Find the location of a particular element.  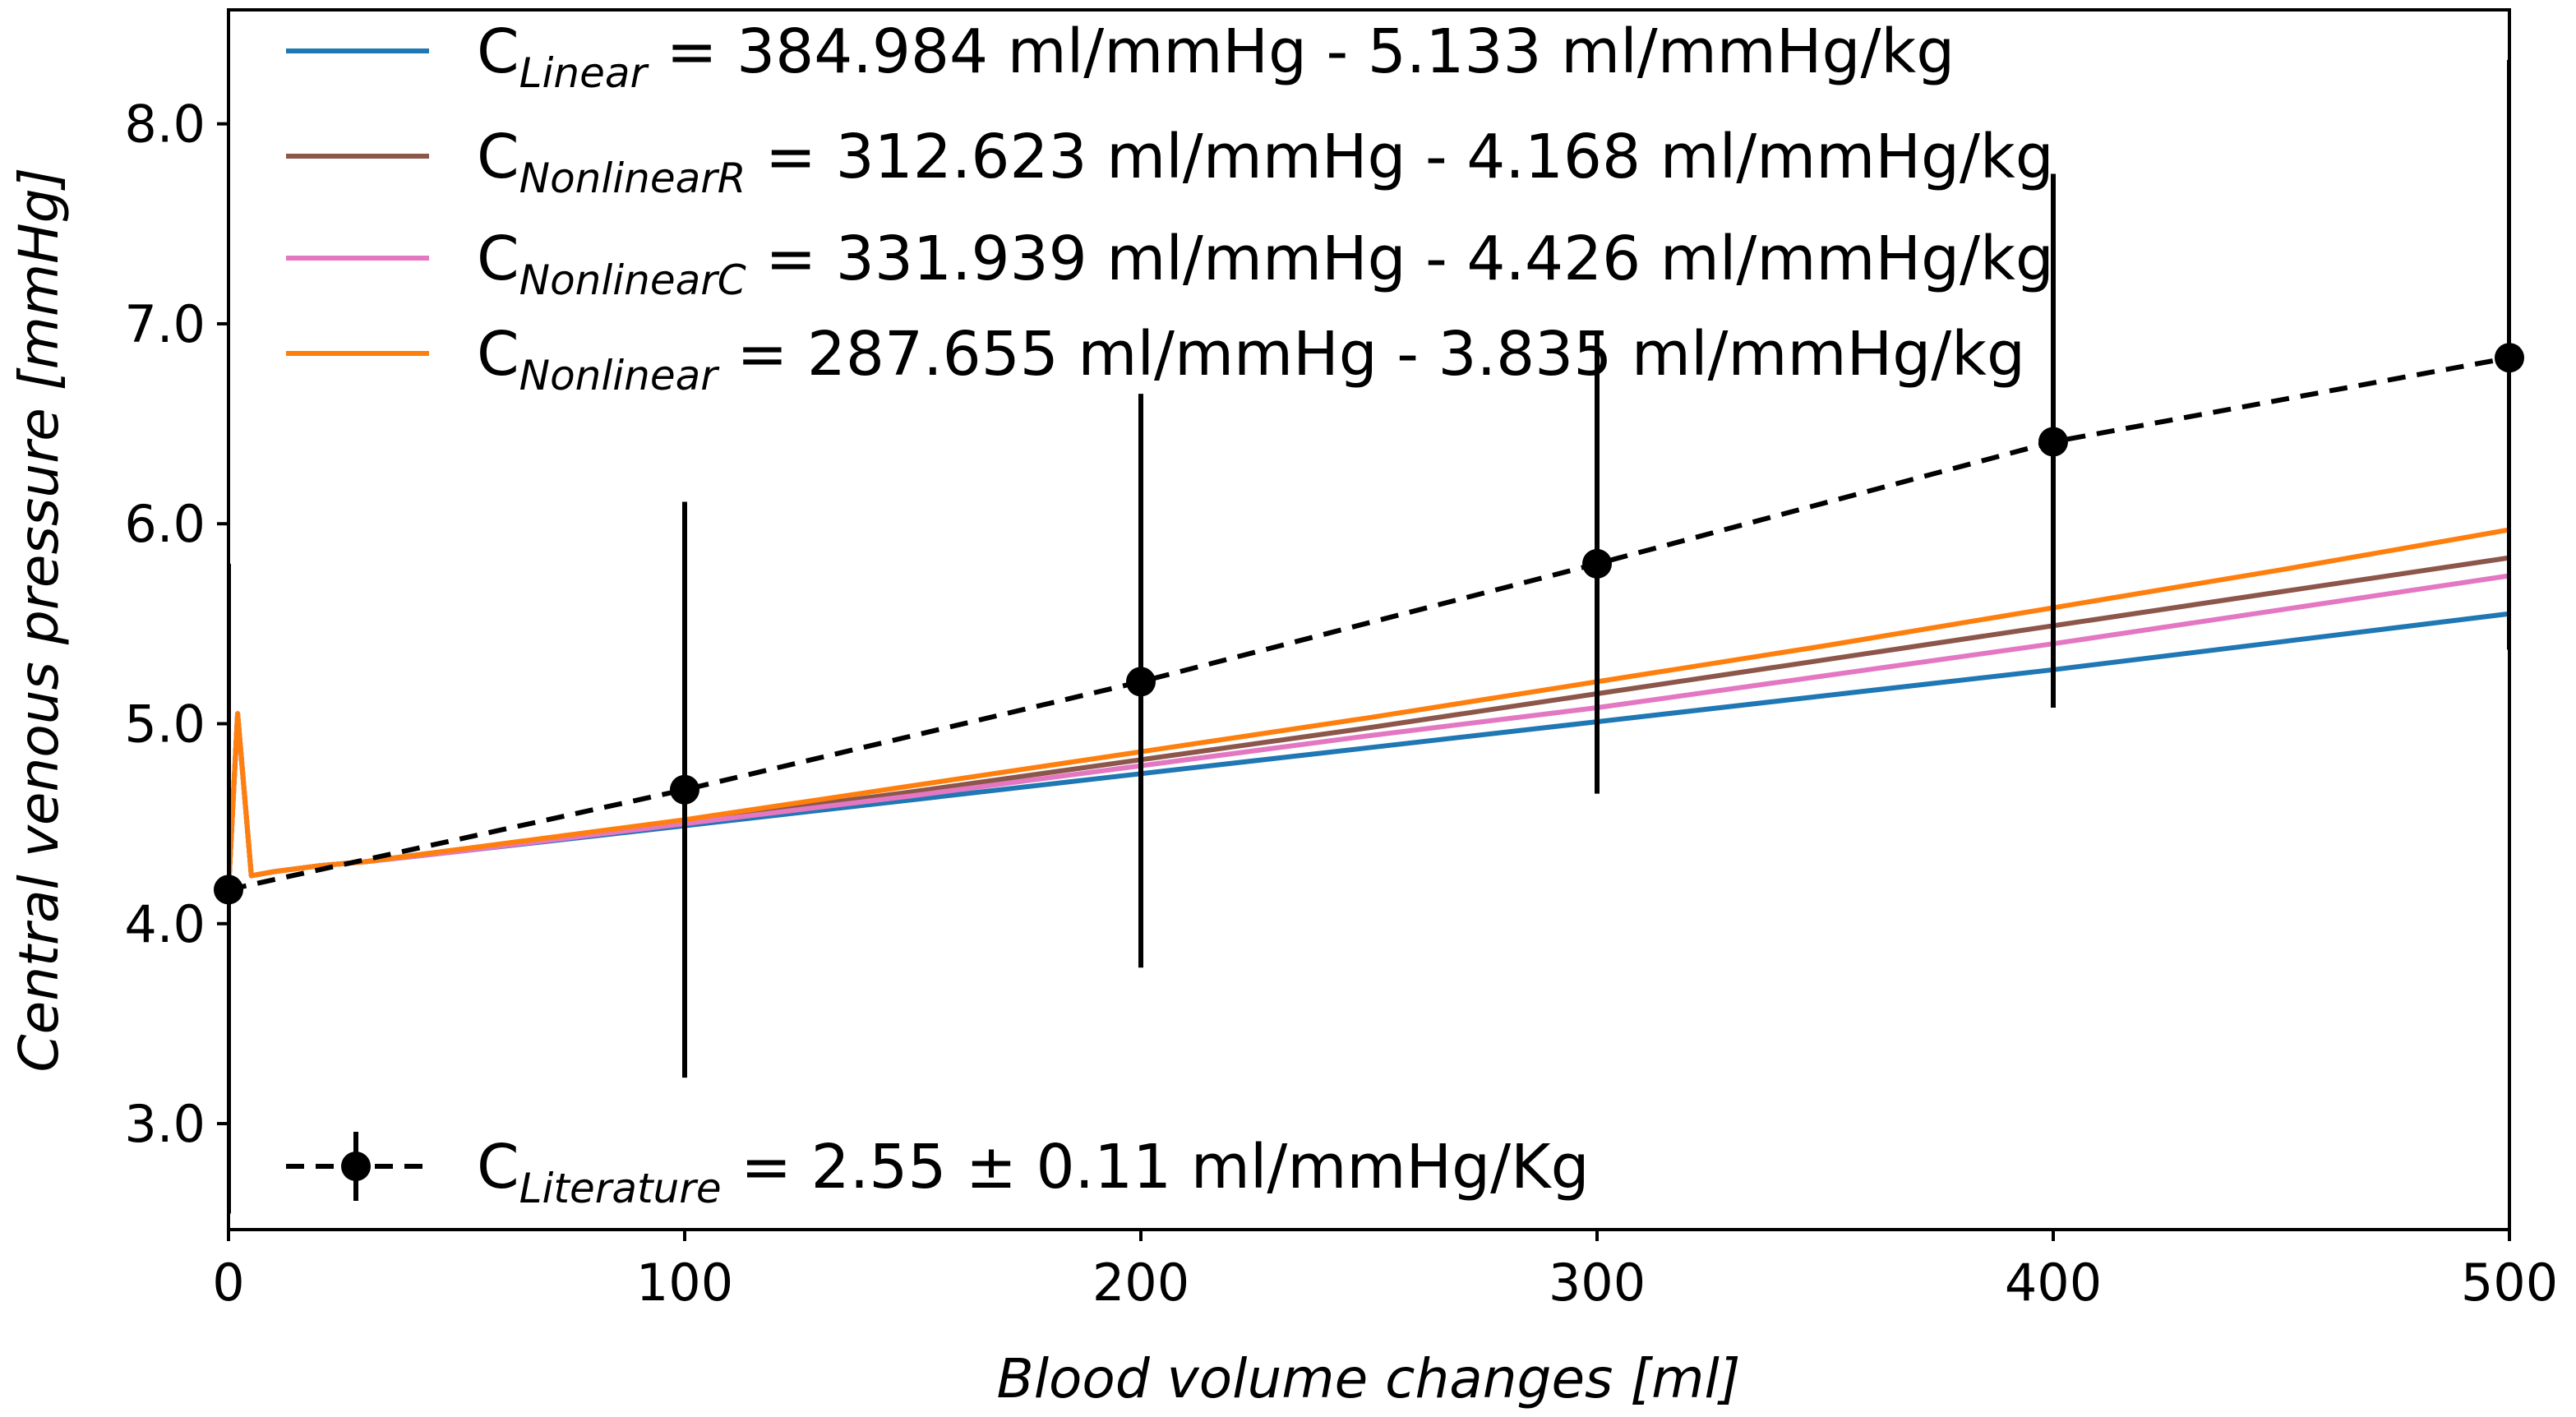

y-axis: 3.0 4.0 5.0 6.0 7.0 8.0 is located at coordinates (176, 625).